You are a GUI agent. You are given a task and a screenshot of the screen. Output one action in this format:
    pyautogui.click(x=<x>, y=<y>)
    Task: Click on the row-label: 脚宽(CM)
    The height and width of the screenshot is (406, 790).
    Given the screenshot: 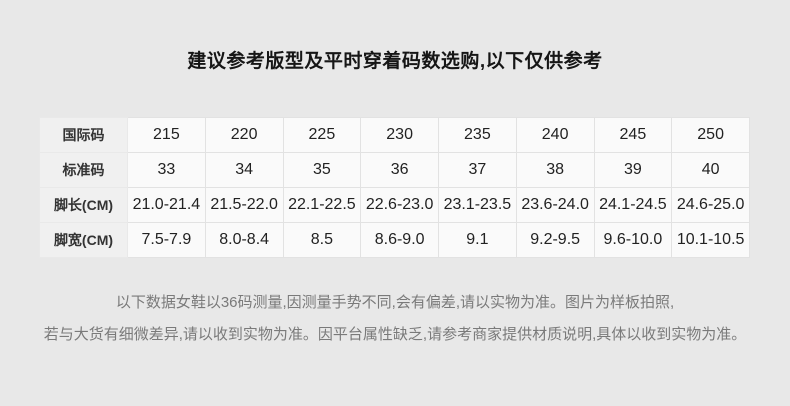 What is the action you would take?
    pyautogui.click(x=83, y=240)
    